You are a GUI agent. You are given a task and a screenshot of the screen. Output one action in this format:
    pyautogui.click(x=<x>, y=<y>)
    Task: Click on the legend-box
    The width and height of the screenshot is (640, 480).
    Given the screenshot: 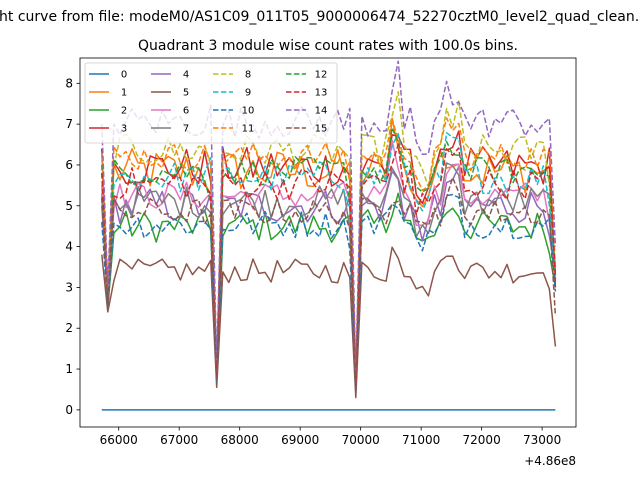 What is the action you would take?
    pyautogui.click(x=211, y=103)
    